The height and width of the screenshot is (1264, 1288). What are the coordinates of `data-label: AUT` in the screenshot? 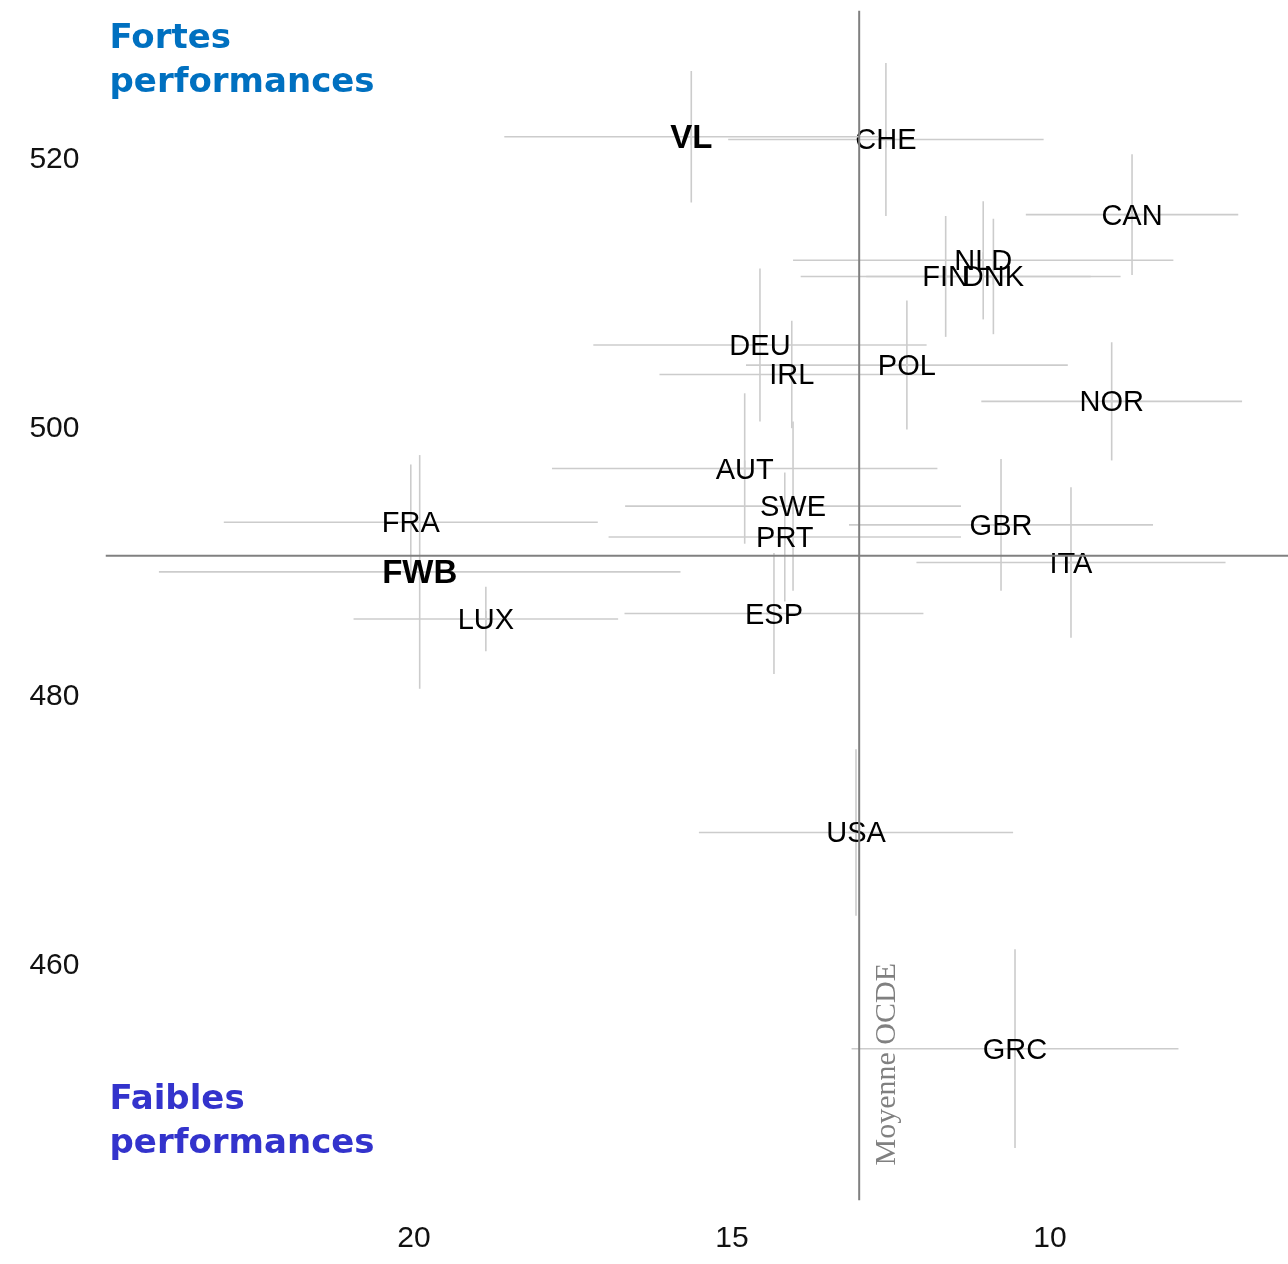 It's located at (744, 468).